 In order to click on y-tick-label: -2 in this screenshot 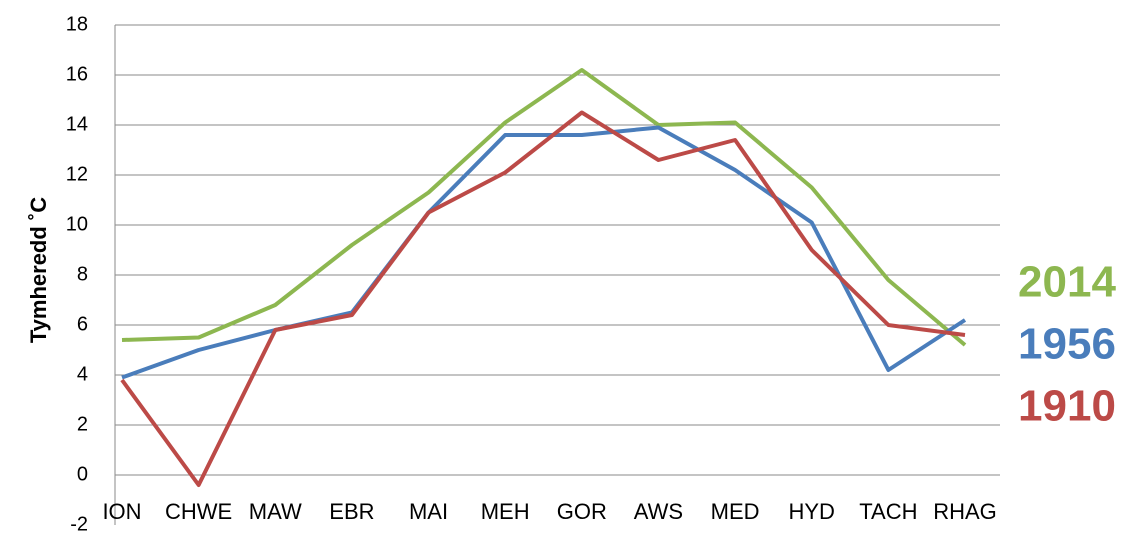, I will do `click(79, 523)`.